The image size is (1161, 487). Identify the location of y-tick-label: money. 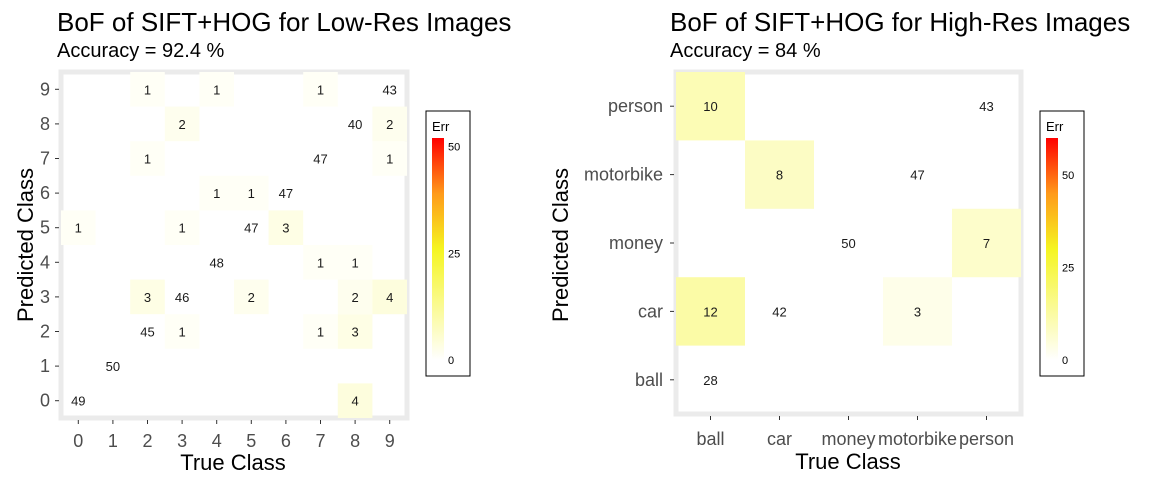
(636, 243).